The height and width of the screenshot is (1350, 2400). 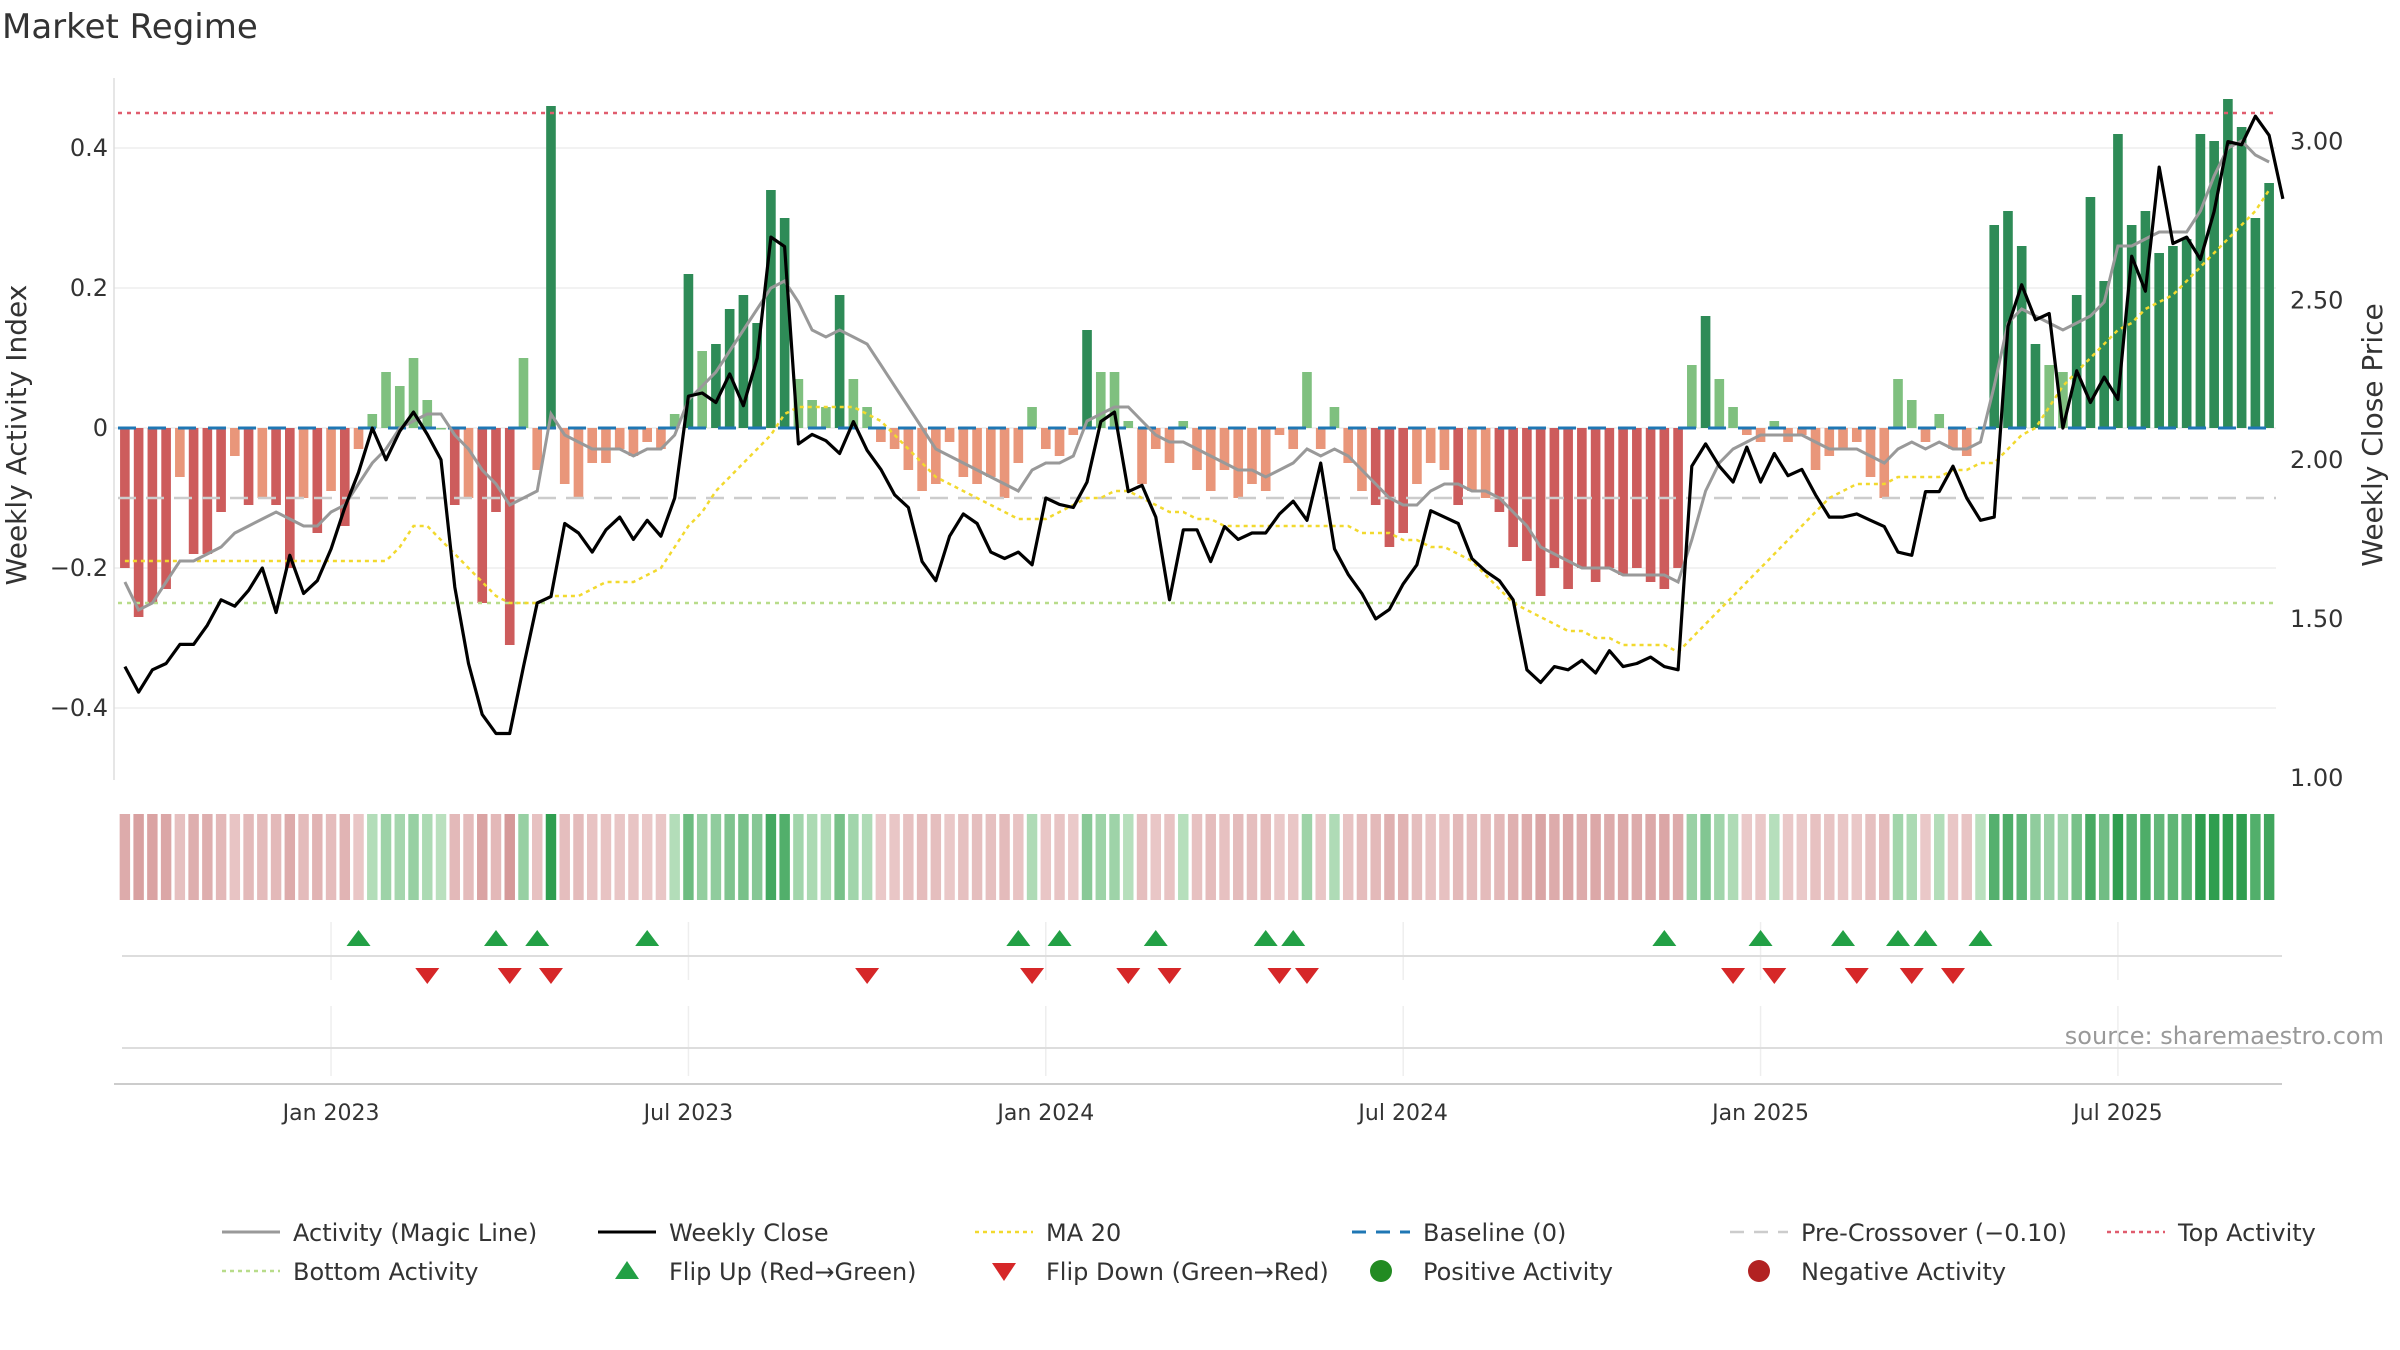 What do you see at coordinates (330, 1113) in the screenshot?
I see `x-tick-label: Jan 2023` at bounding box center [330, 1113].